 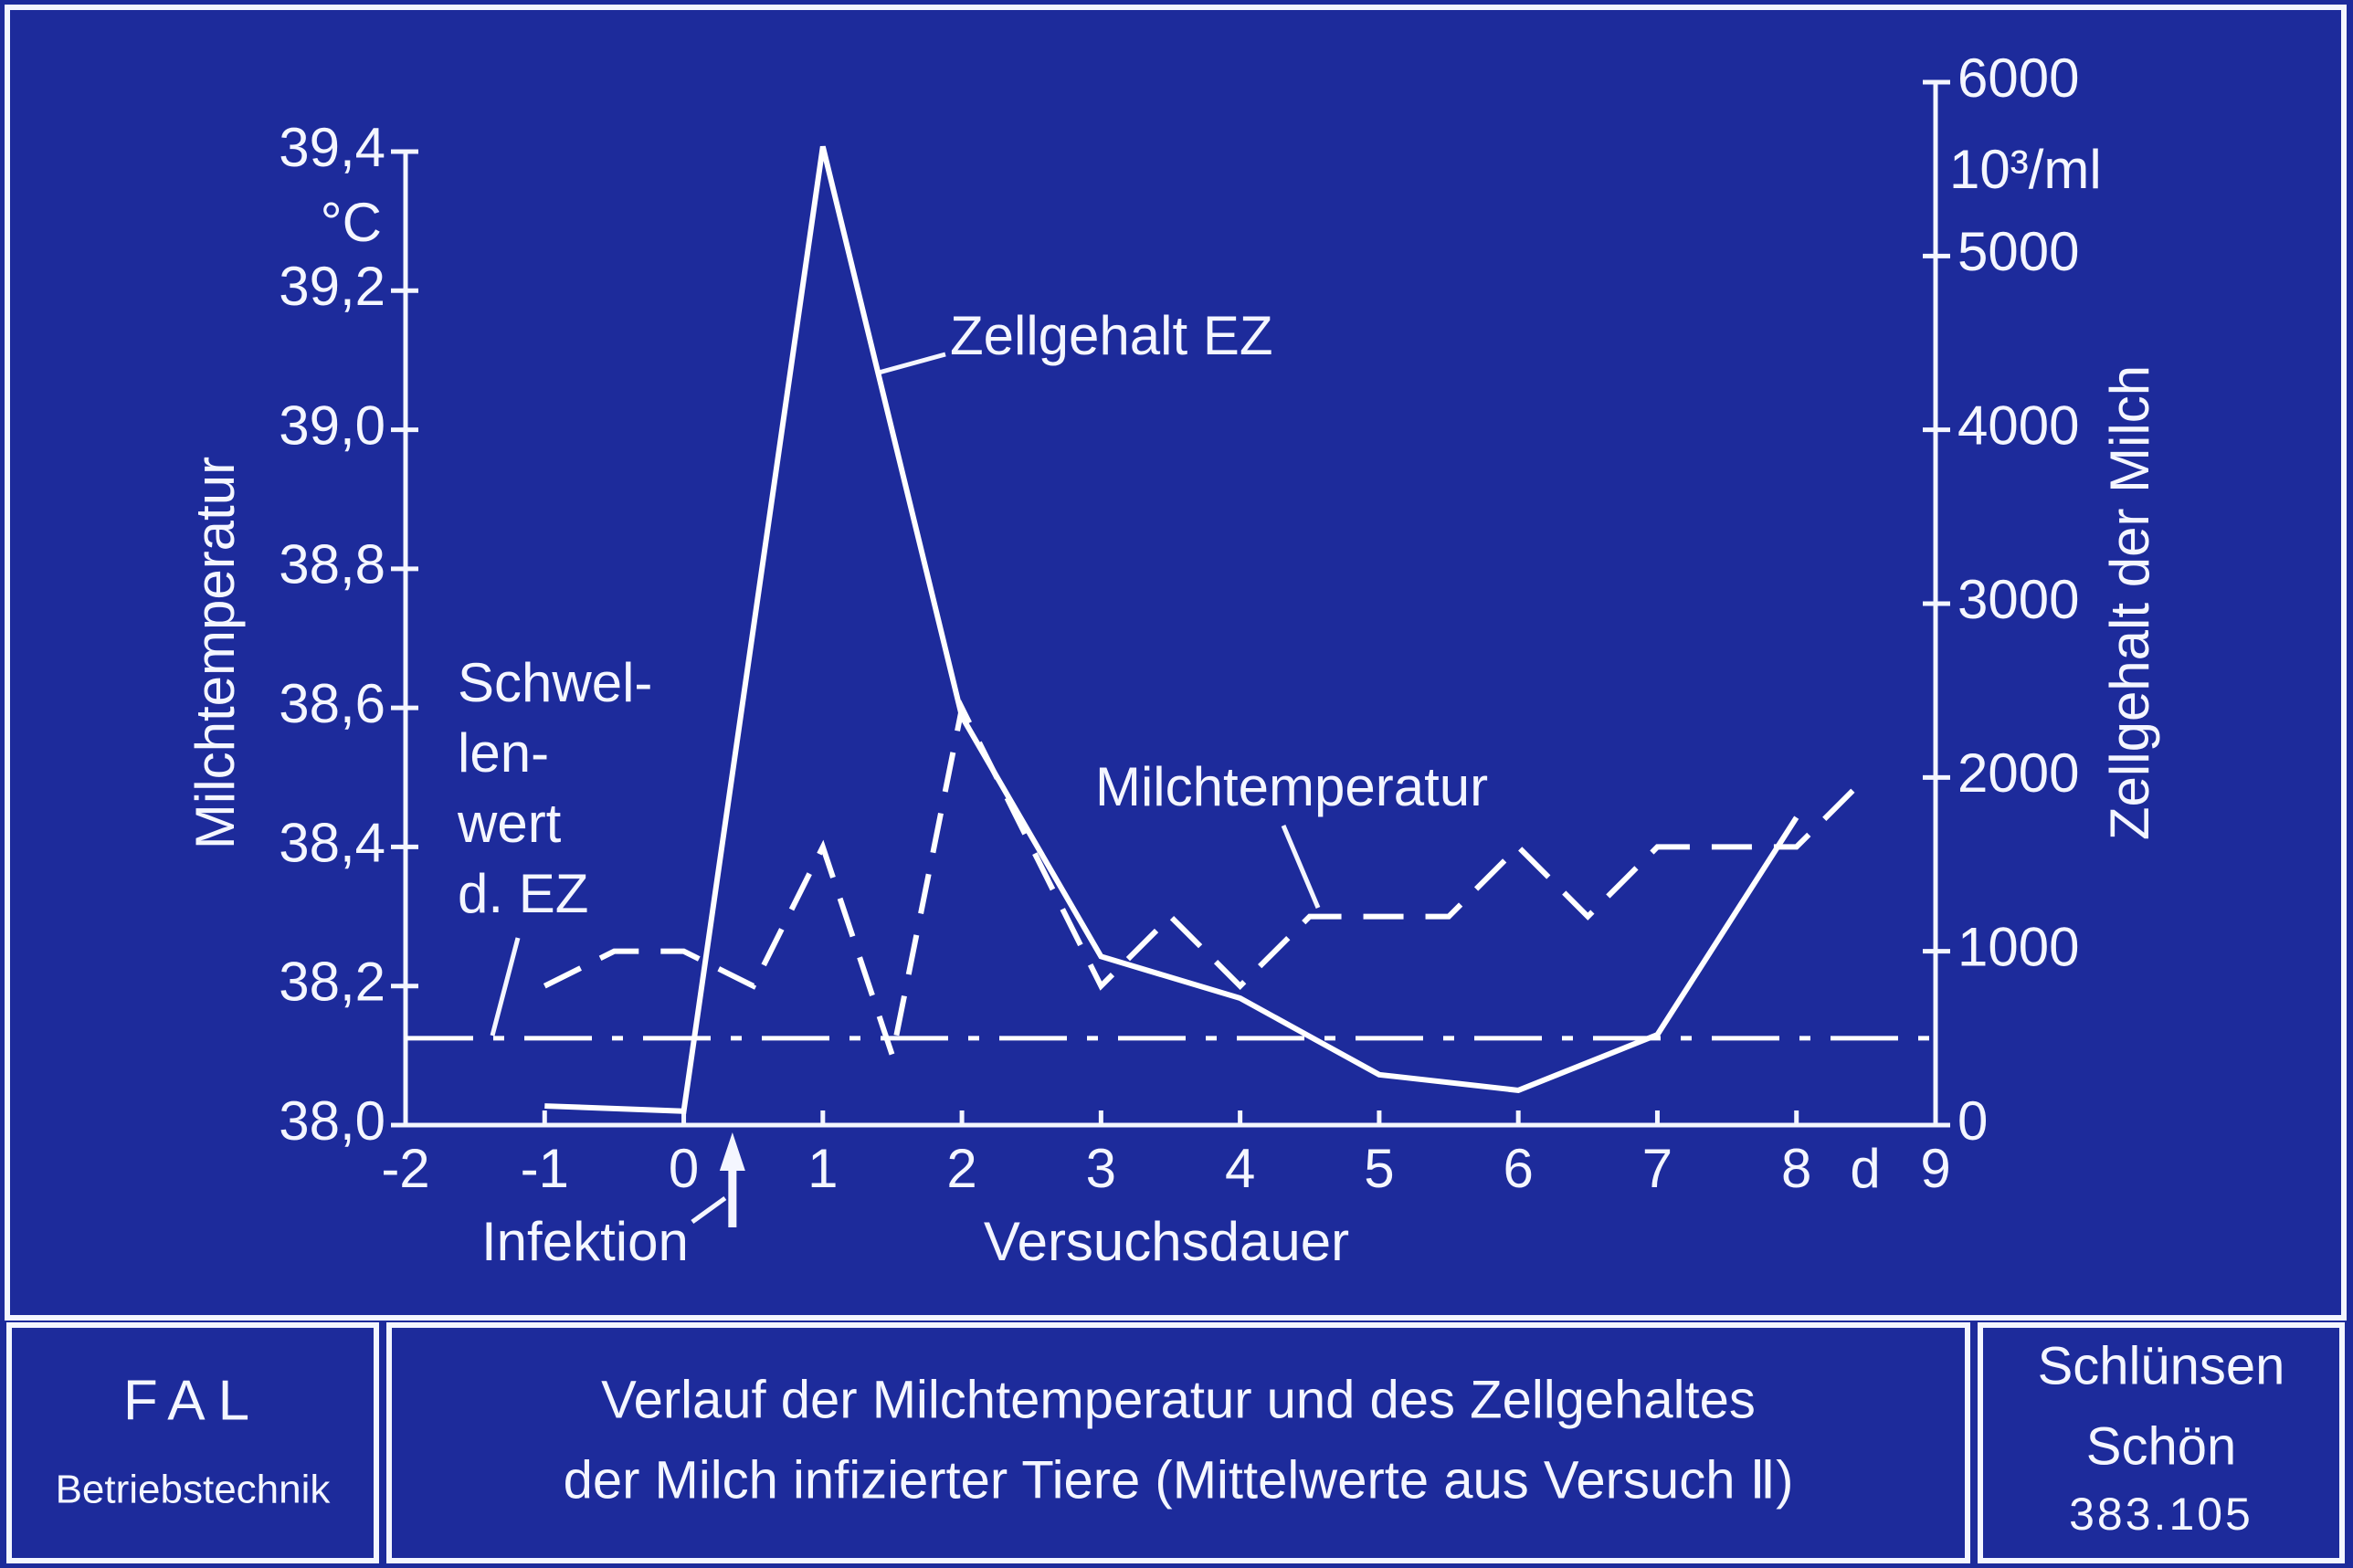 I want to click on y-axis-unit: °C, so click(x=351, y=222).